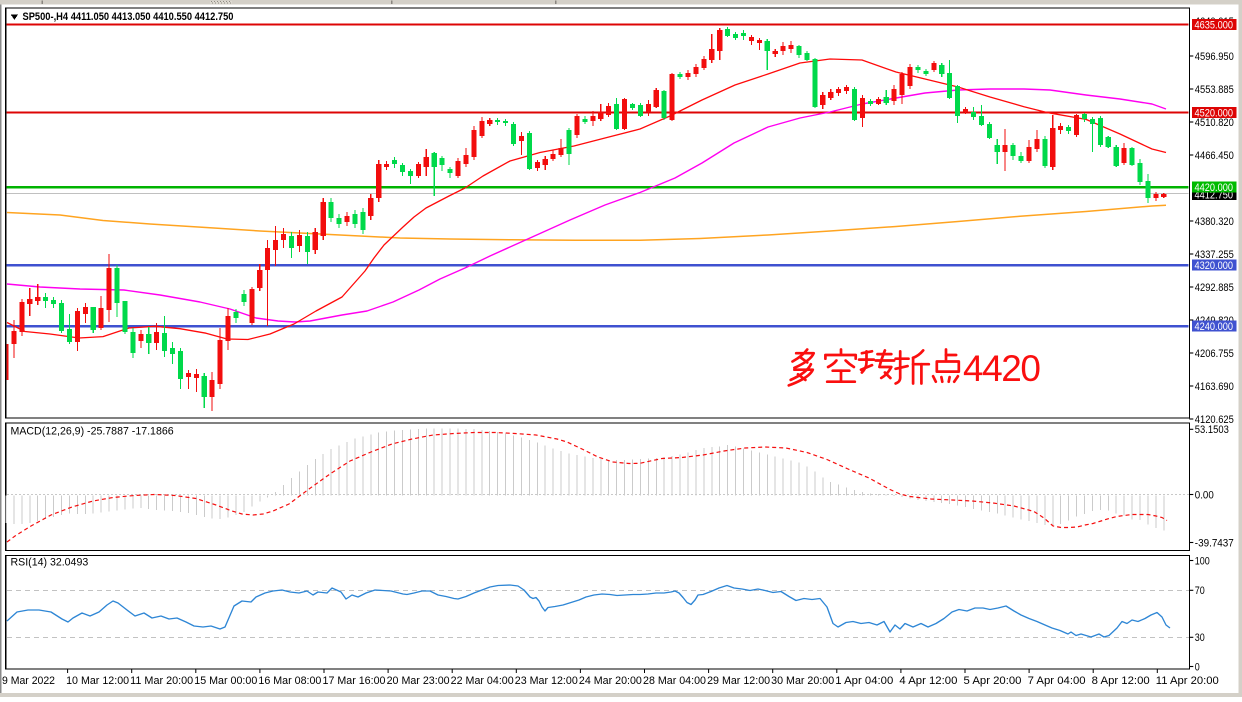 Image resolution: width=1242 pixels, height=702 pixels. Describe the element at coordinates (993, 681) in the screenshot. I see `svg-text: 5 Apr 20:00` at that location.